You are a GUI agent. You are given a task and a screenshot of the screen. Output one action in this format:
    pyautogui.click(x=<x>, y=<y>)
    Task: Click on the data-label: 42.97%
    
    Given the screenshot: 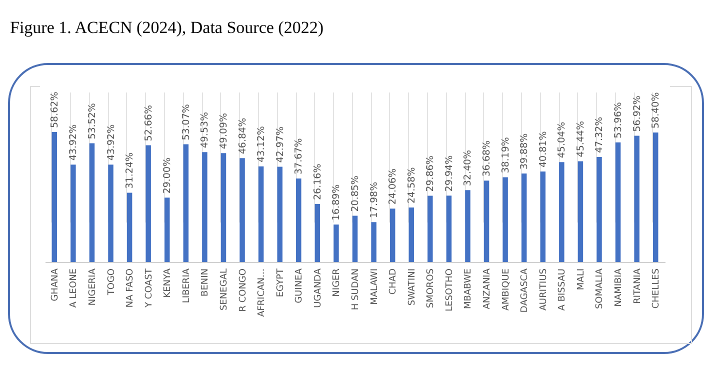 What is the action you would take?
    pyautogui.click(x=280, y=144)
    